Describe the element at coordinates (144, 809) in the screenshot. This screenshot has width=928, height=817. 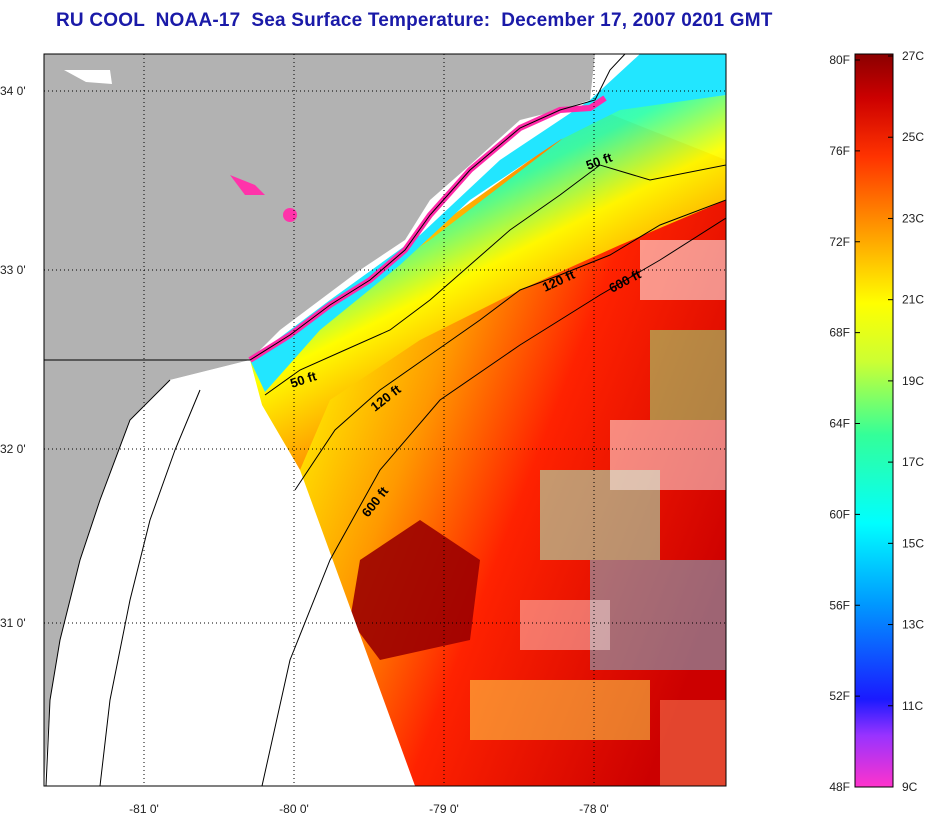
I see `lon-tick-label: -81 0'` at that location.